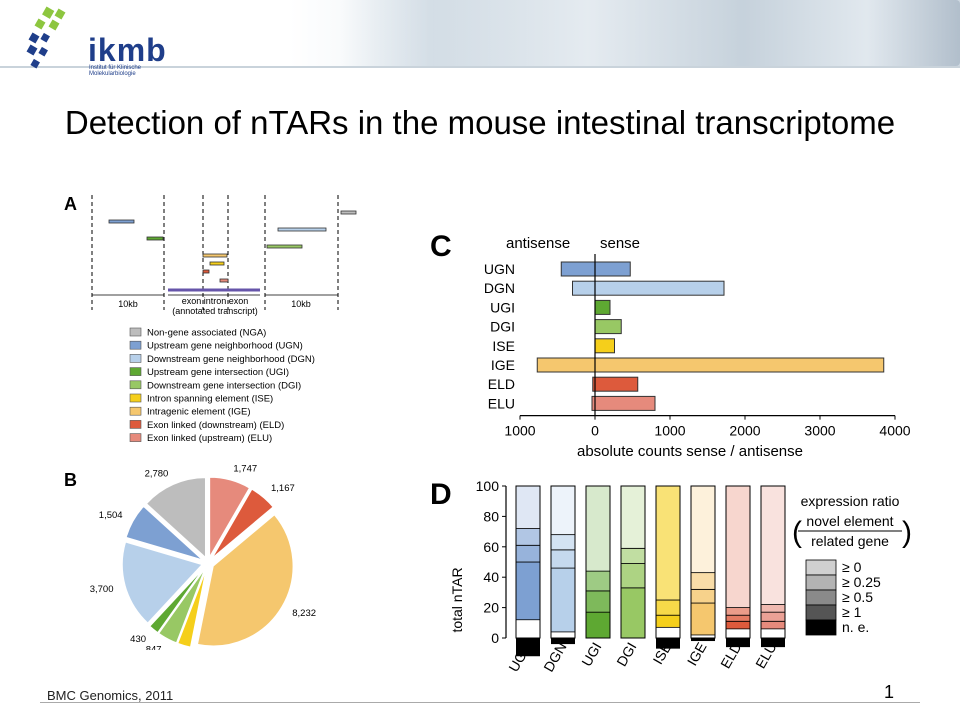  I want to click on y-tick-label: 100, so click(488, 486).